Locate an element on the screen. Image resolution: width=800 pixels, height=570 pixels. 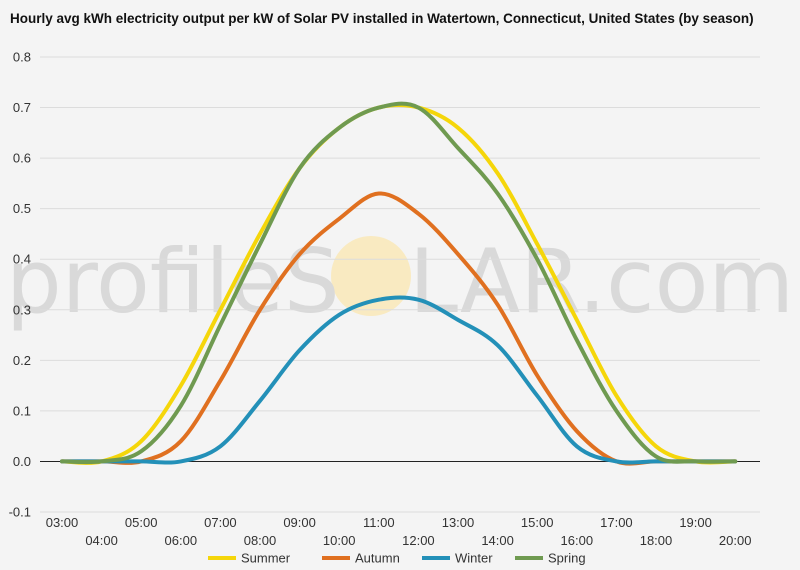
legend-label-autumn: Autumn is located at coordinates (377, 558).